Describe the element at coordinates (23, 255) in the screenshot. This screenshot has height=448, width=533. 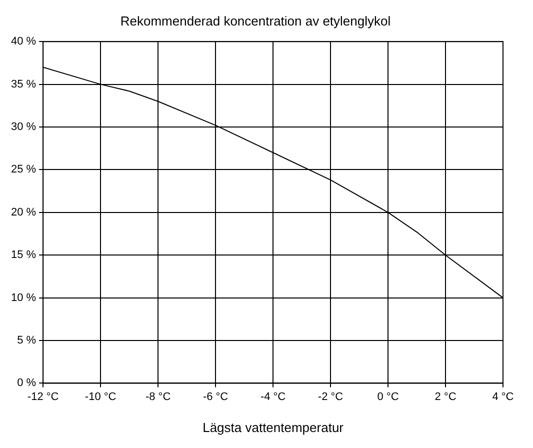
I see `y-tick-label: 15 %` at that location.